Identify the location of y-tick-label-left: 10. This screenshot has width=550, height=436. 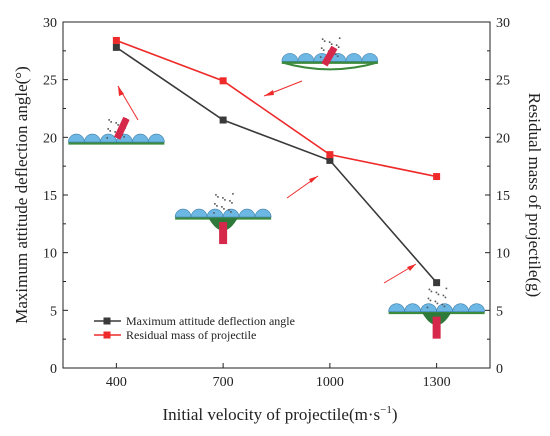
(50, 254).